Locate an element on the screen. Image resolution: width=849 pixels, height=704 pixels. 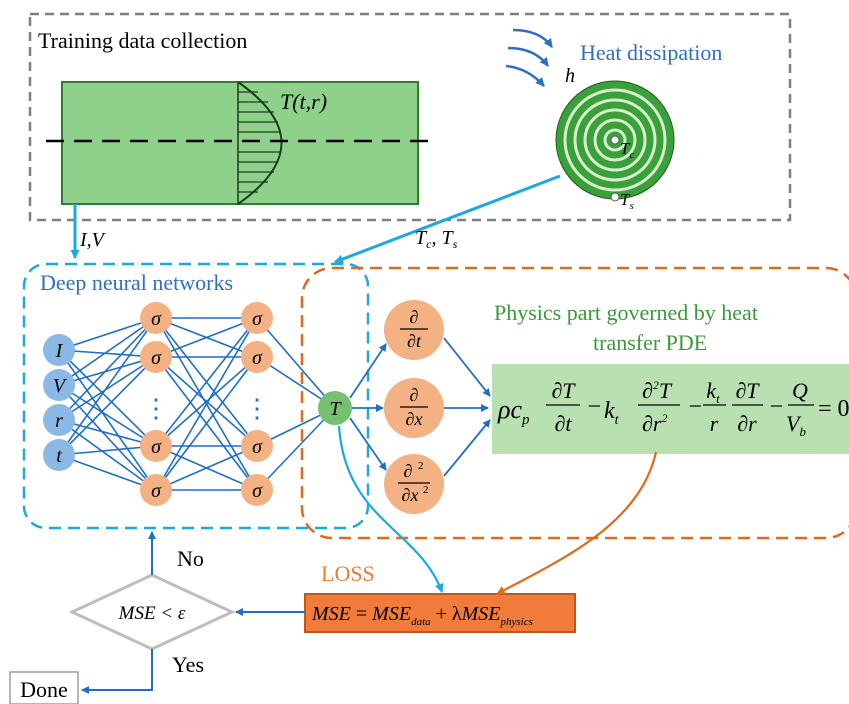
tcts-arrow is located at coordinates (447, 219).